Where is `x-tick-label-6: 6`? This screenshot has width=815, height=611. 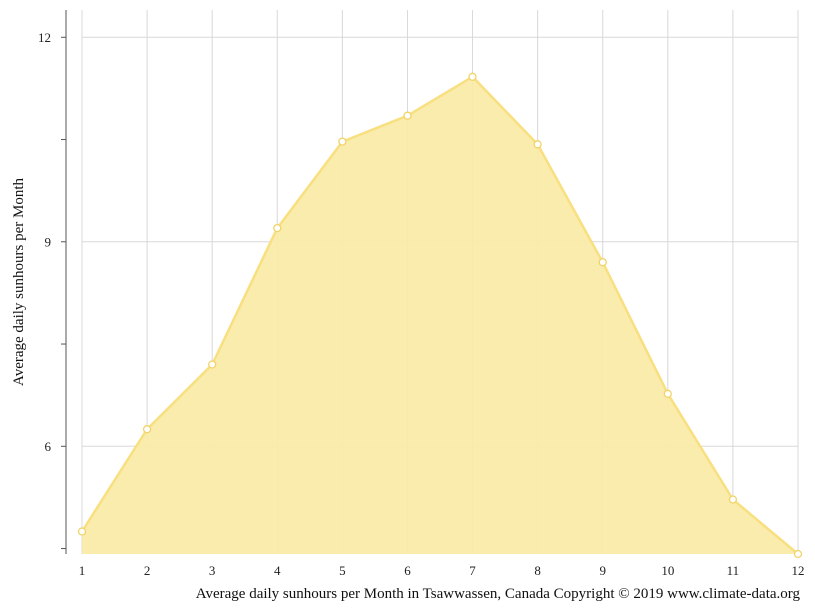
x-tick-label-6: 6 is located at coordinates (407, 570).